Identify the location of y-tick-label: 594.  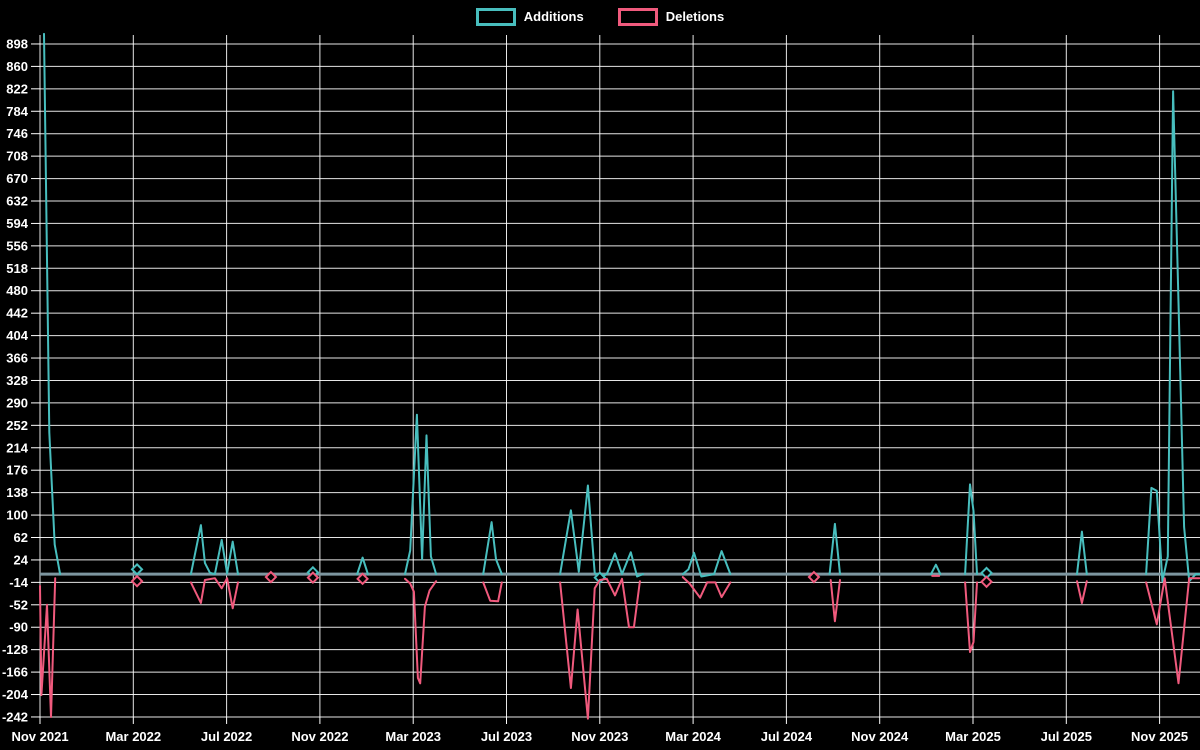
(17, 223).